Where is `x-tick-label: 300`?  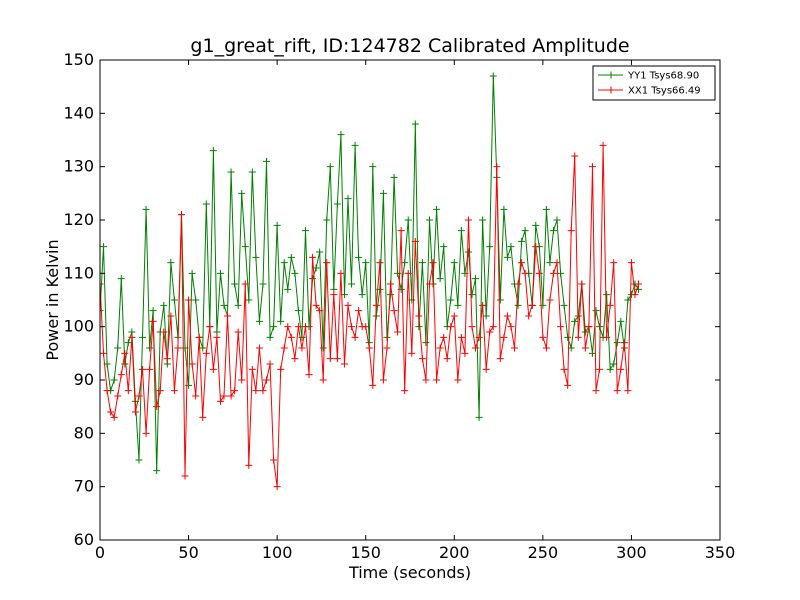 x-tick-label: 300 is located at coordinates (631, 552).